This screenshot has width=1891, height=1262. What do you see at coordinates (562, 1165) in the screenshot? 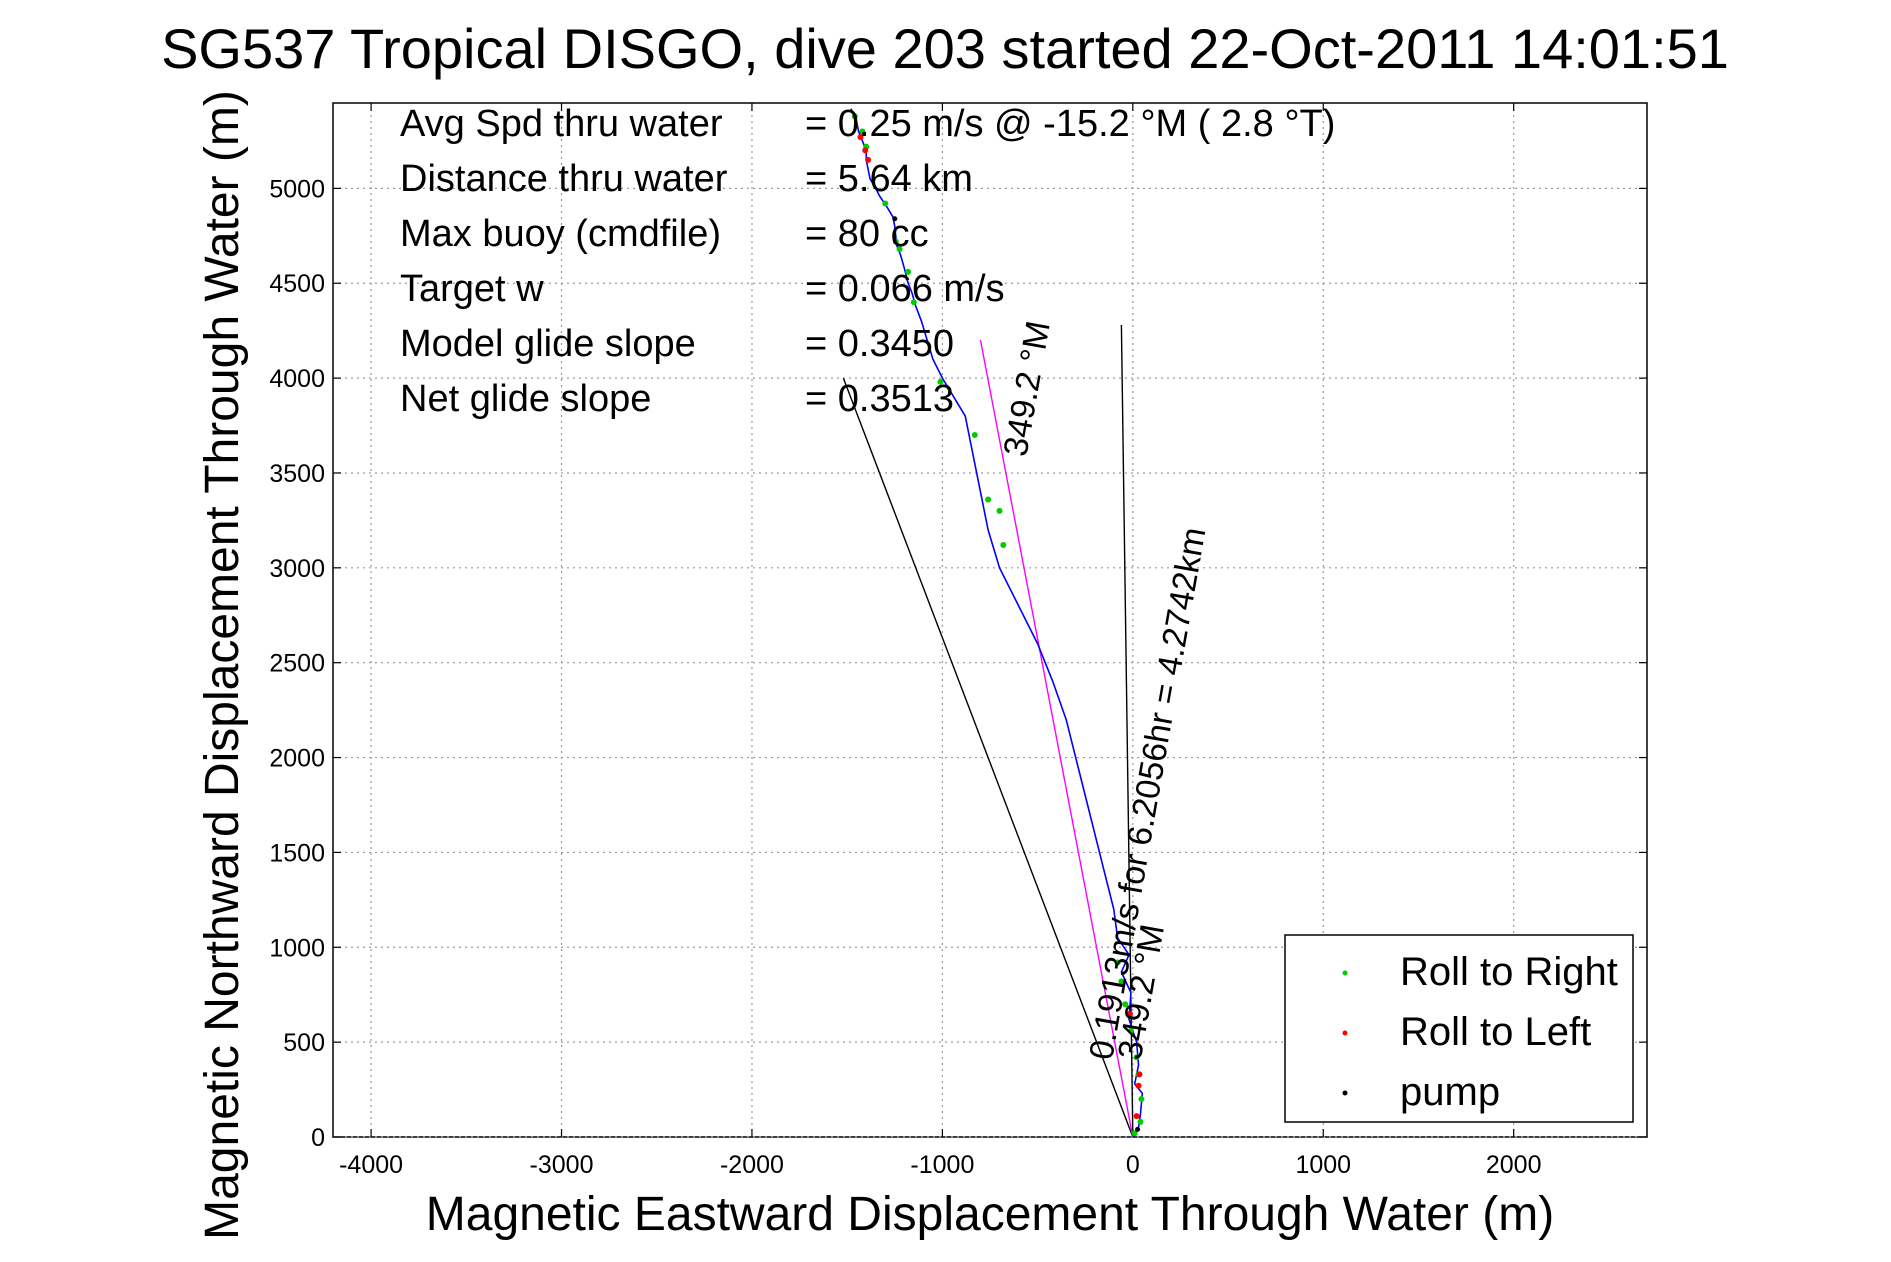
I see `x-tick-label: -3000` at bounding box center [562, 1165].